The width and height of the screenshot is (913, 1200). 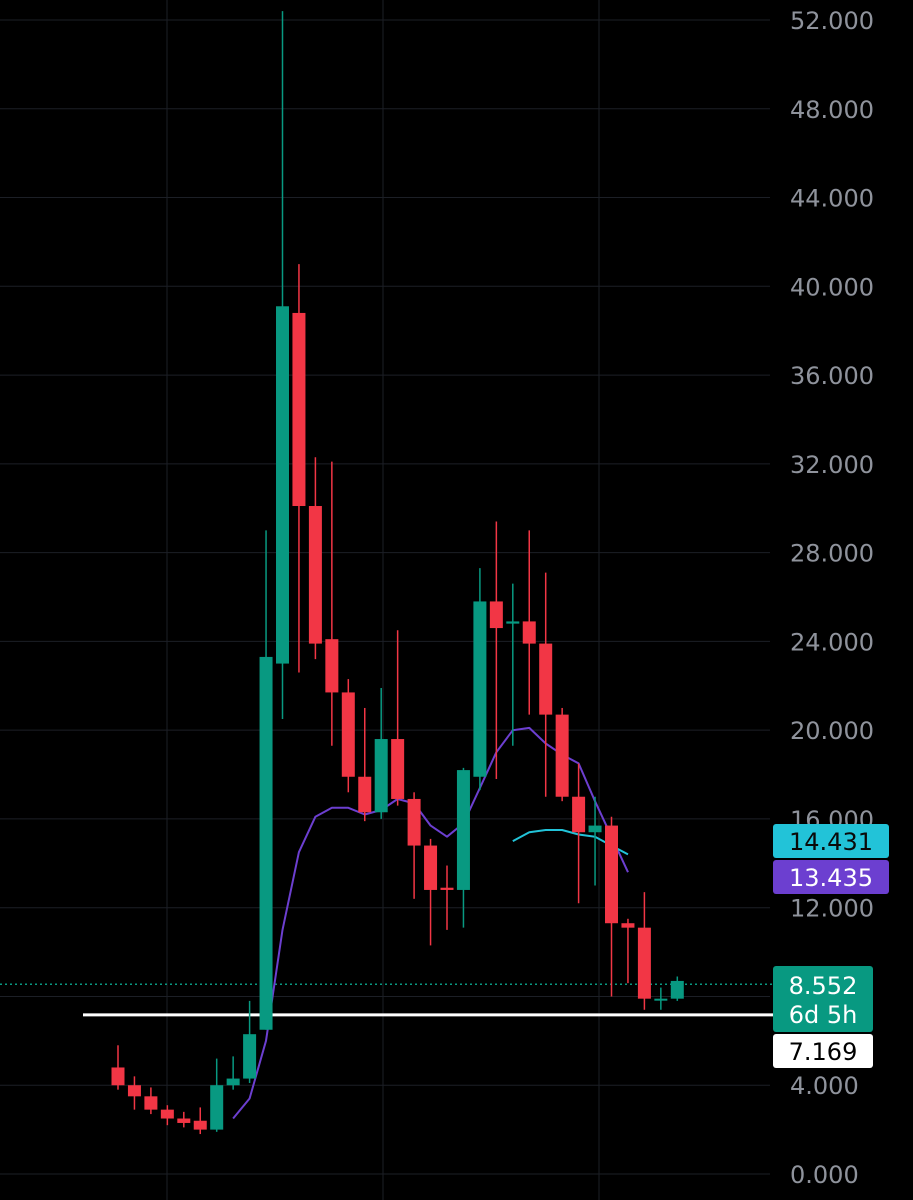 What do you see at coordinates (832, 909) in the screenshot?
I see `y-tick-label: 12.000` at bounding box center [832, 909].